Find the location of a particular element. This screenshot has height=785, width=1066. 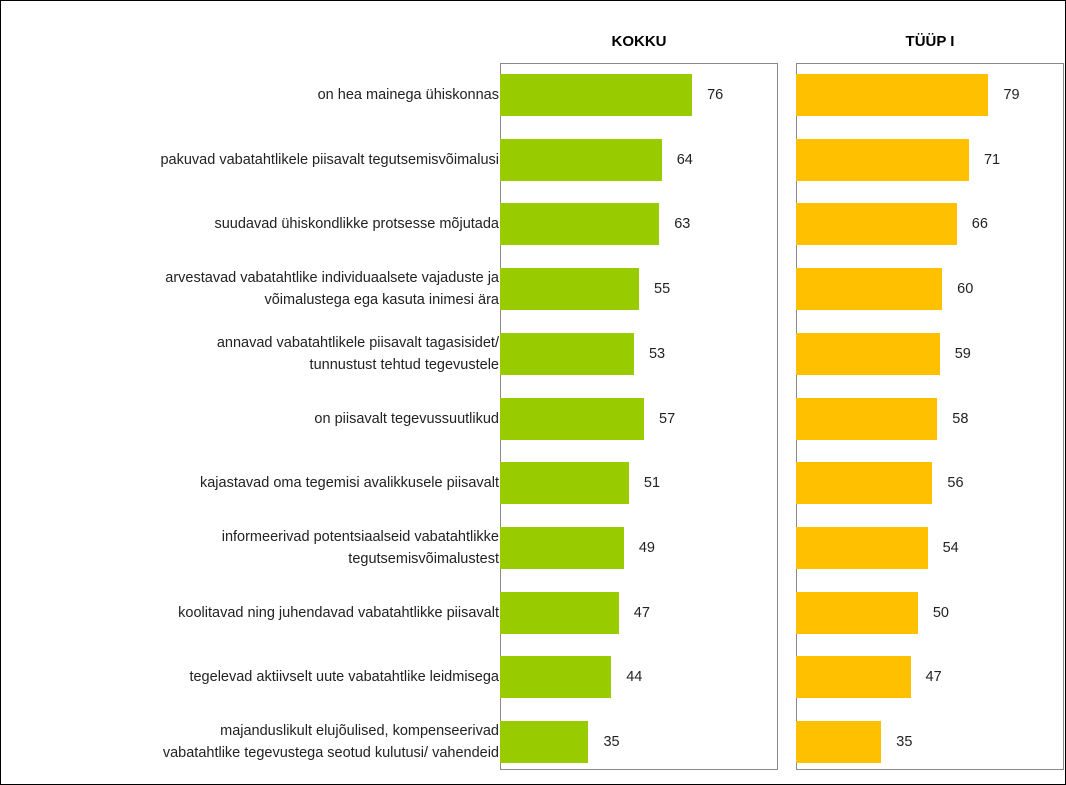

value-label: 66 is located at coordinates (979, 224).